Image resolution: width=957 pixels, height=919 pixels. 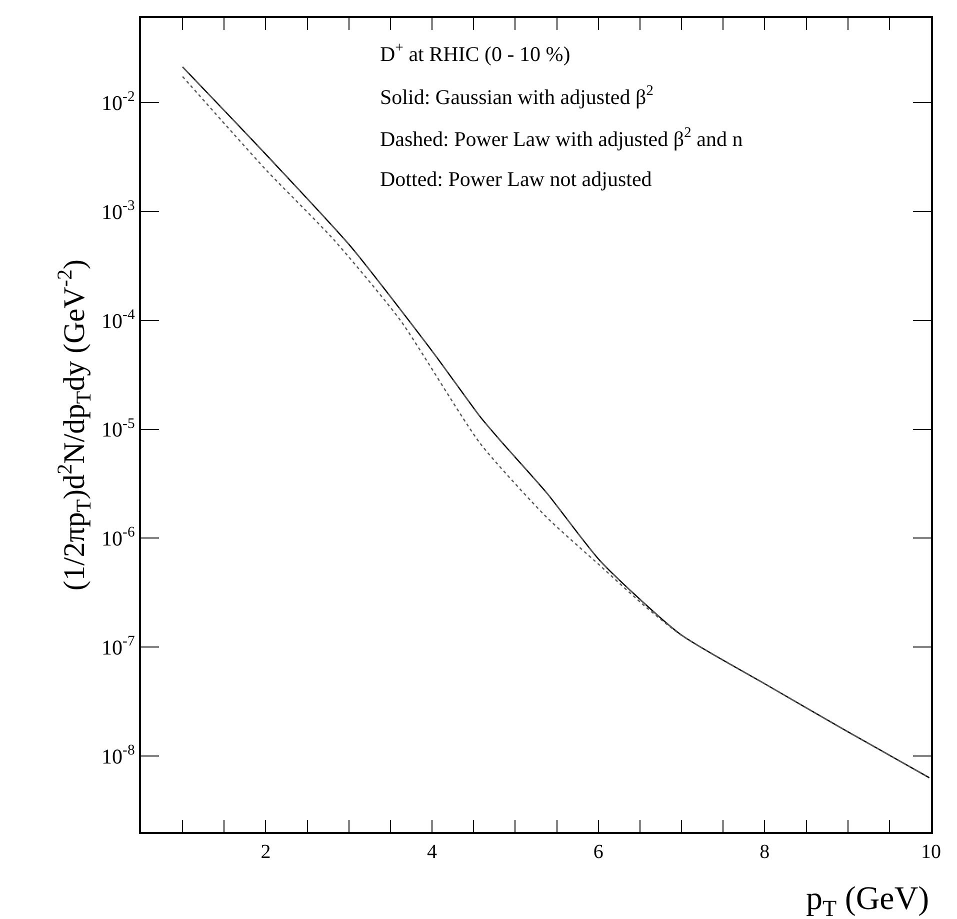 What do you see at coordinates (118, 102) in the screenshot?
I see `y-tick-label: 10$^{-2}$` at bounding box center [118, 102].